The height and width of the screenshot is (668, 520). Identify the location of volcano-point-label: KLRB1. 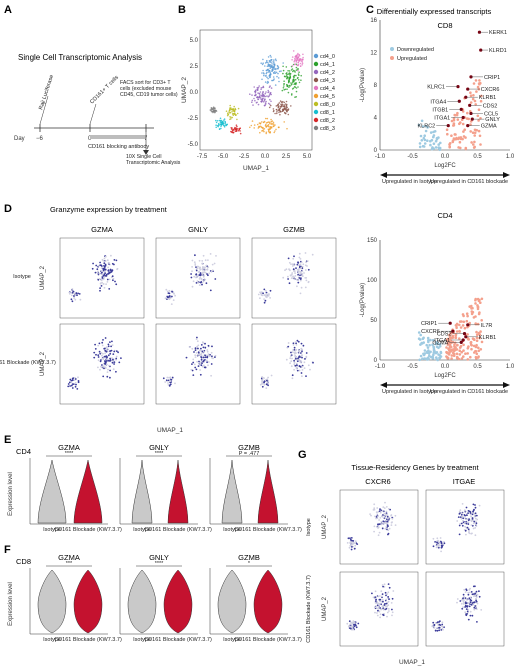
(487, 338).